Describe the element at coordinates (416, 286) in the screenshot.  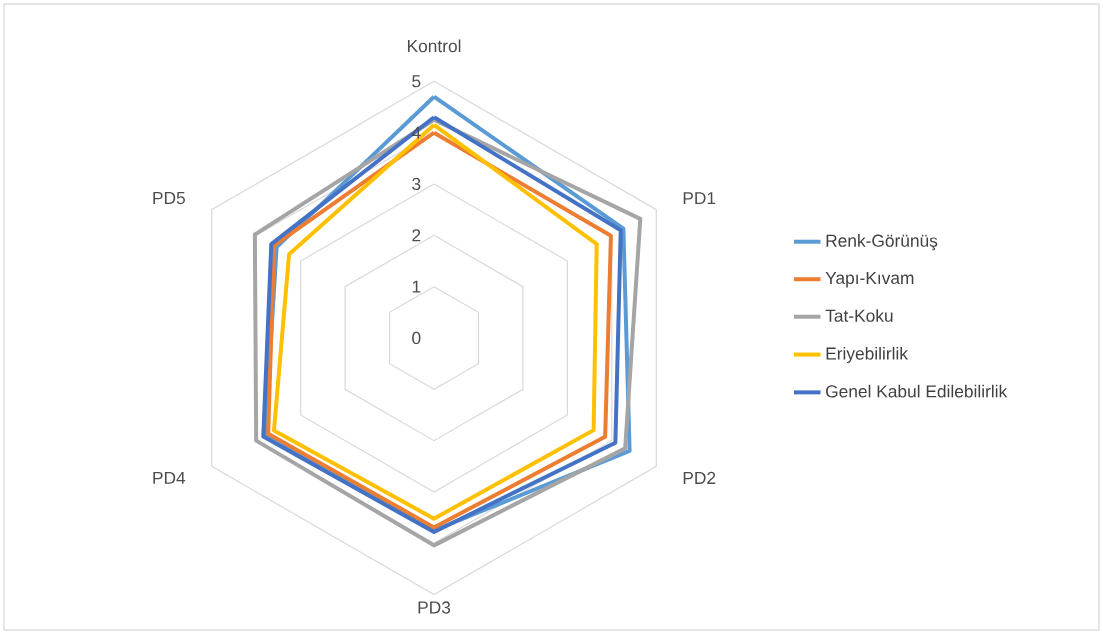
I see `y-tick-label: 1` at that location.